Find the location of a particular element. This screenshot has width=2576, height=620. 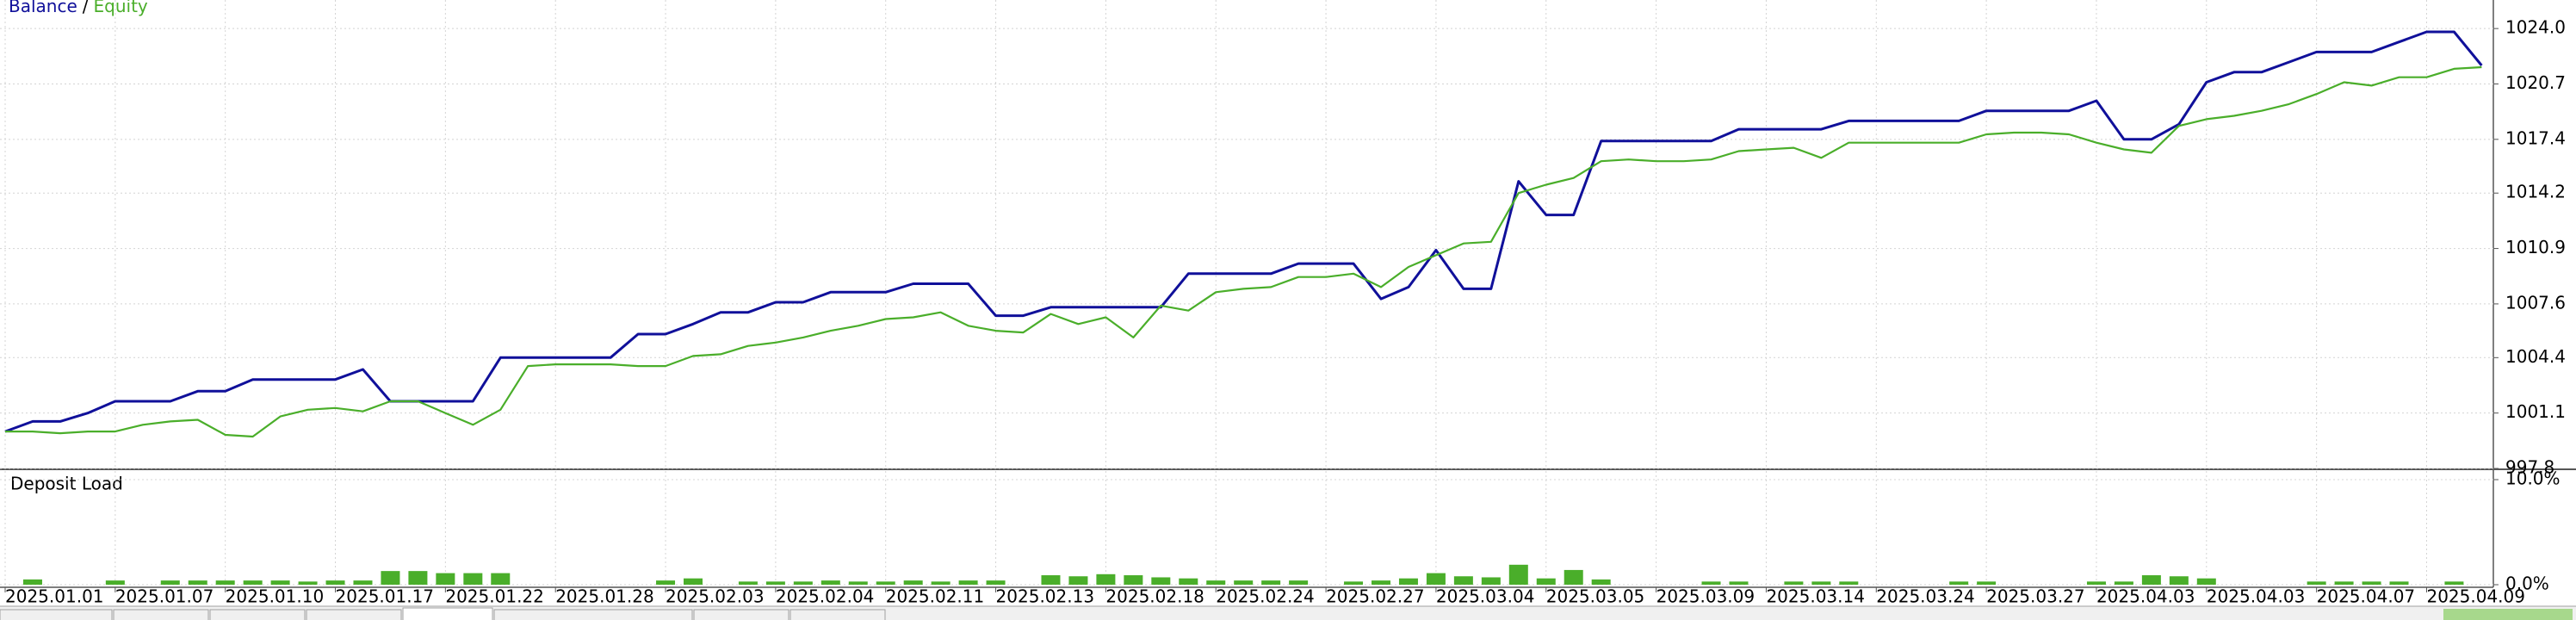

legend-entry: Balance is located at coordinates (43, 8).